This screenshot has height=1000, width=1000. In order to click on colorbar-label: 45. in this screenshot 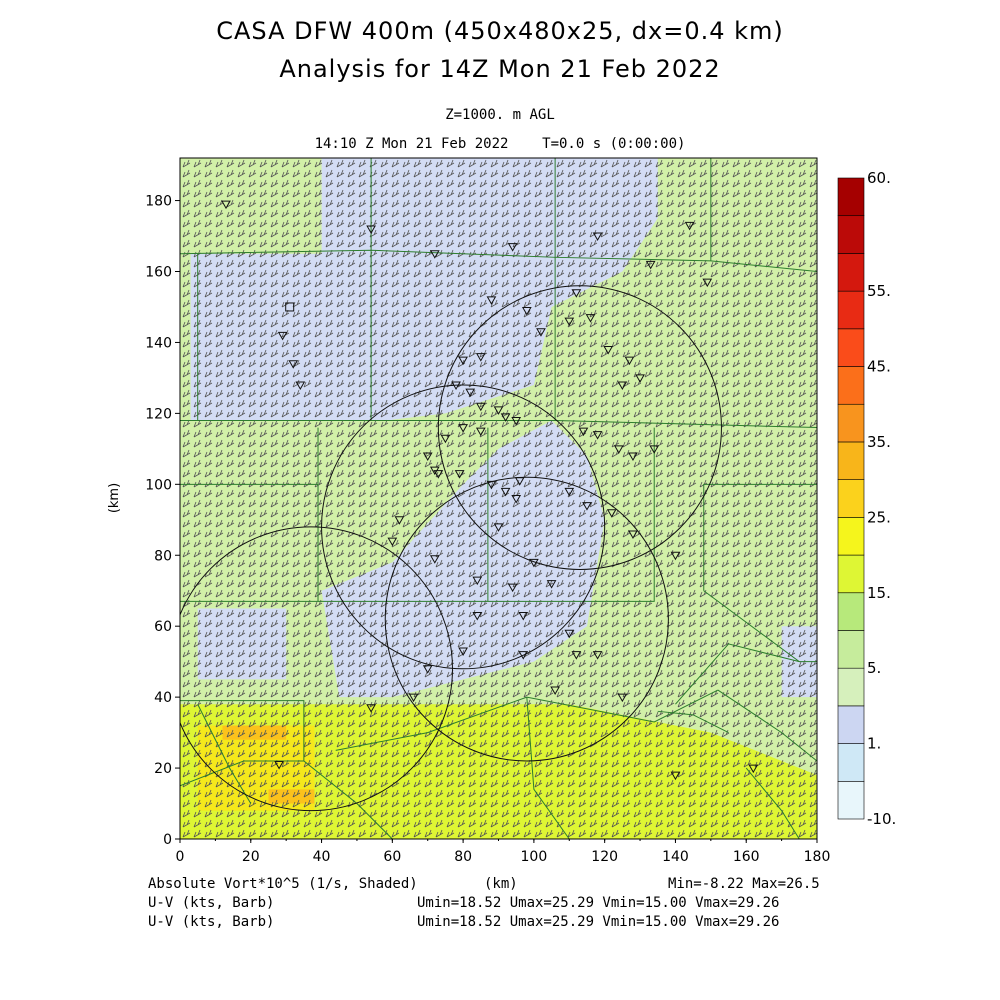, I will do `click(879, 367)`.